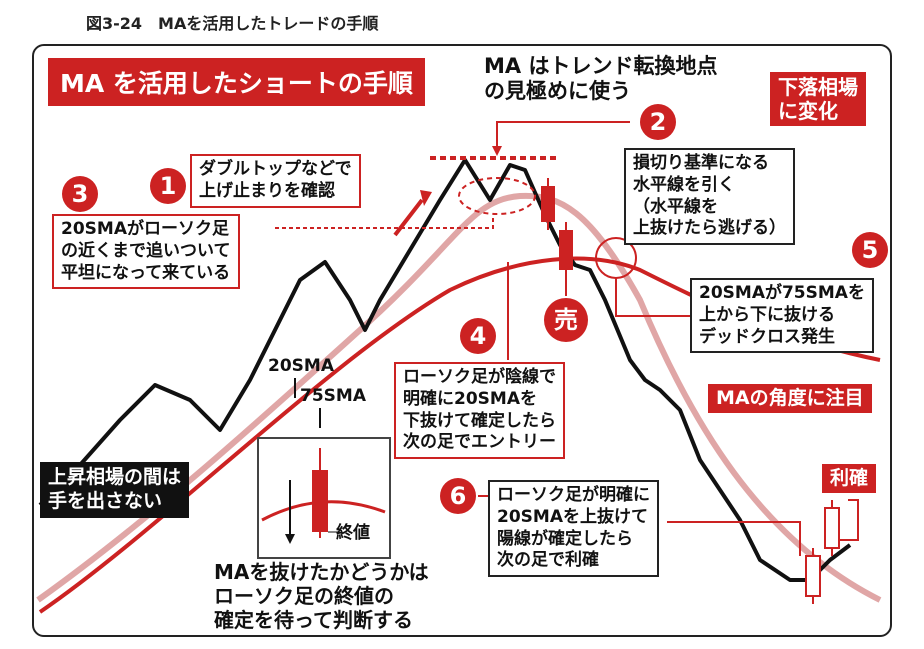 Image resolution: width=924 pixels, height=649 pixels. Describe the element at coordinates (709, 228) in the screenshot. I see `step-2-line-4: 上抜けたら逃げる）` at that location.